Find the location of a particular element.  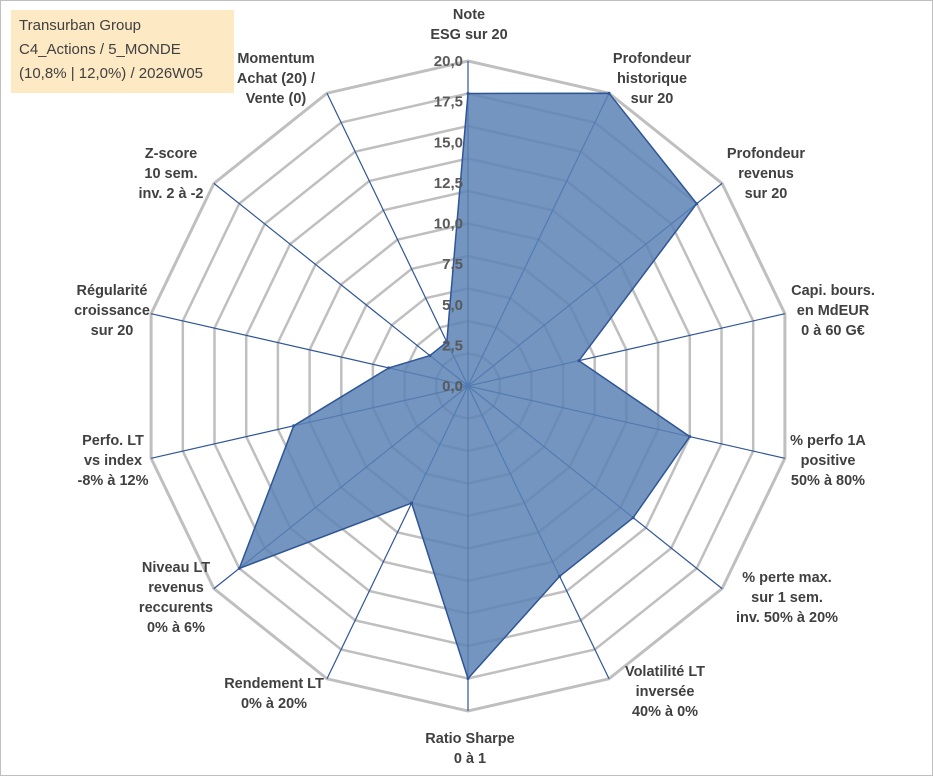

axis-label-line: Perfo. LT is located at coordinates (113, 441).